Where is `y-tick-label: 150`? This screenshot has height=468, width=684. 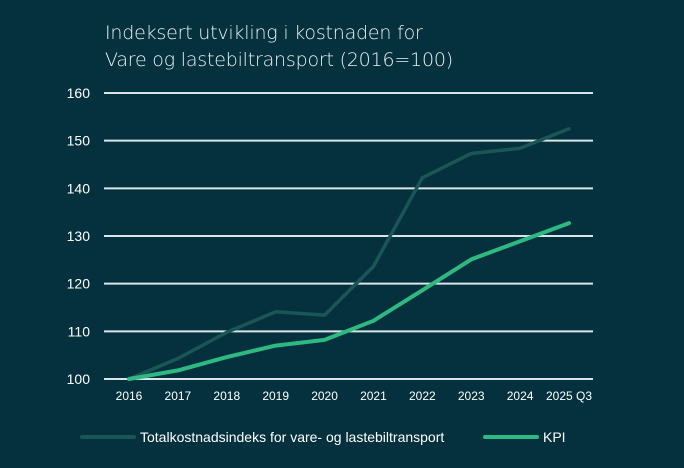 y-tick-label: 150 is located at coordinates (79, 141).